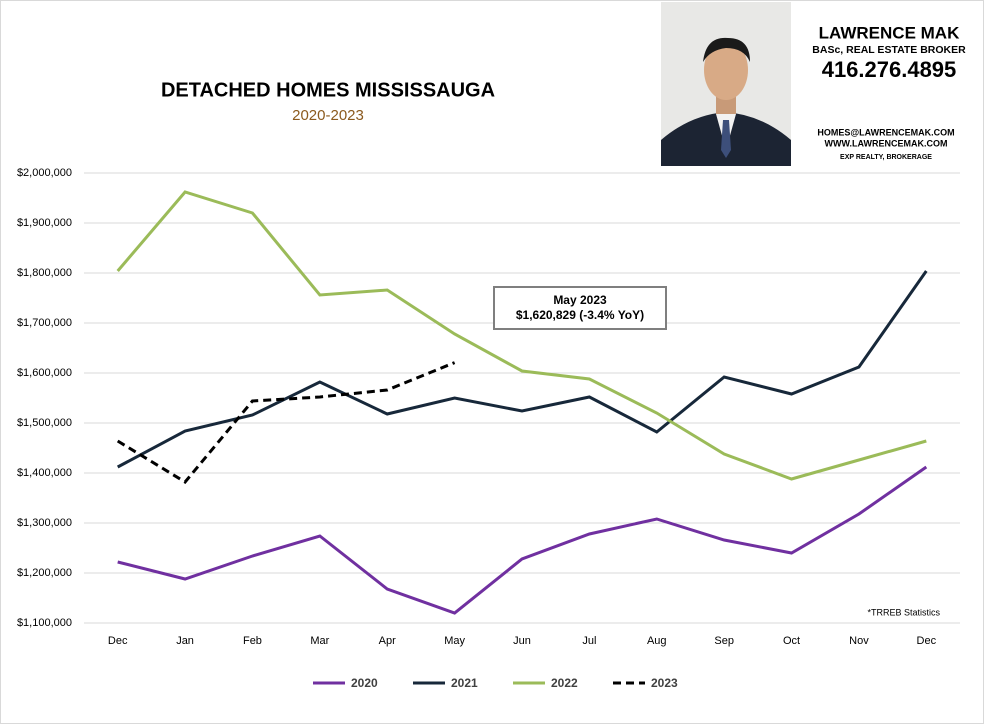 Image resolution: width=984 pixels, height=724 pixels. What do you see at coordinates (580, 300) in the screenshot?
I see `annotation-title: May 2023` at bounding box center [580, 300].